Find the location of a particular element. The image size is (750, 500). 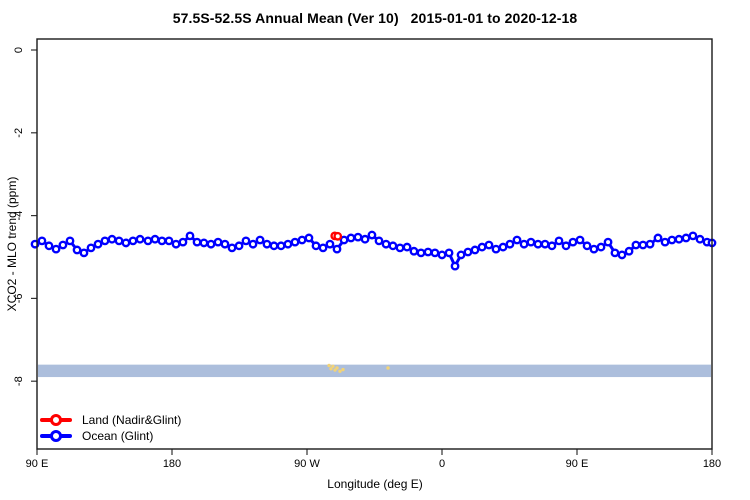

y-tick-label: -4 is located at coordinates (19, 216).